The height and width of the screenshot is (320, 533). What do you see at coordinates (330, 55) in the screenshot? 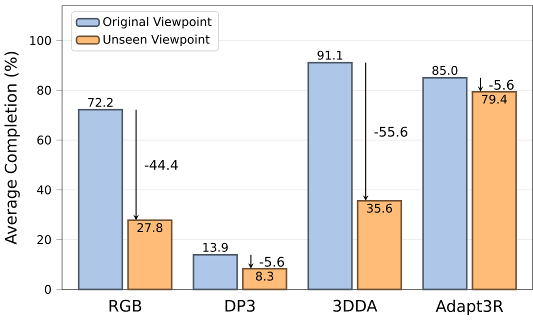
I see `data-label: 91.1` at bounding box center [330, 55].